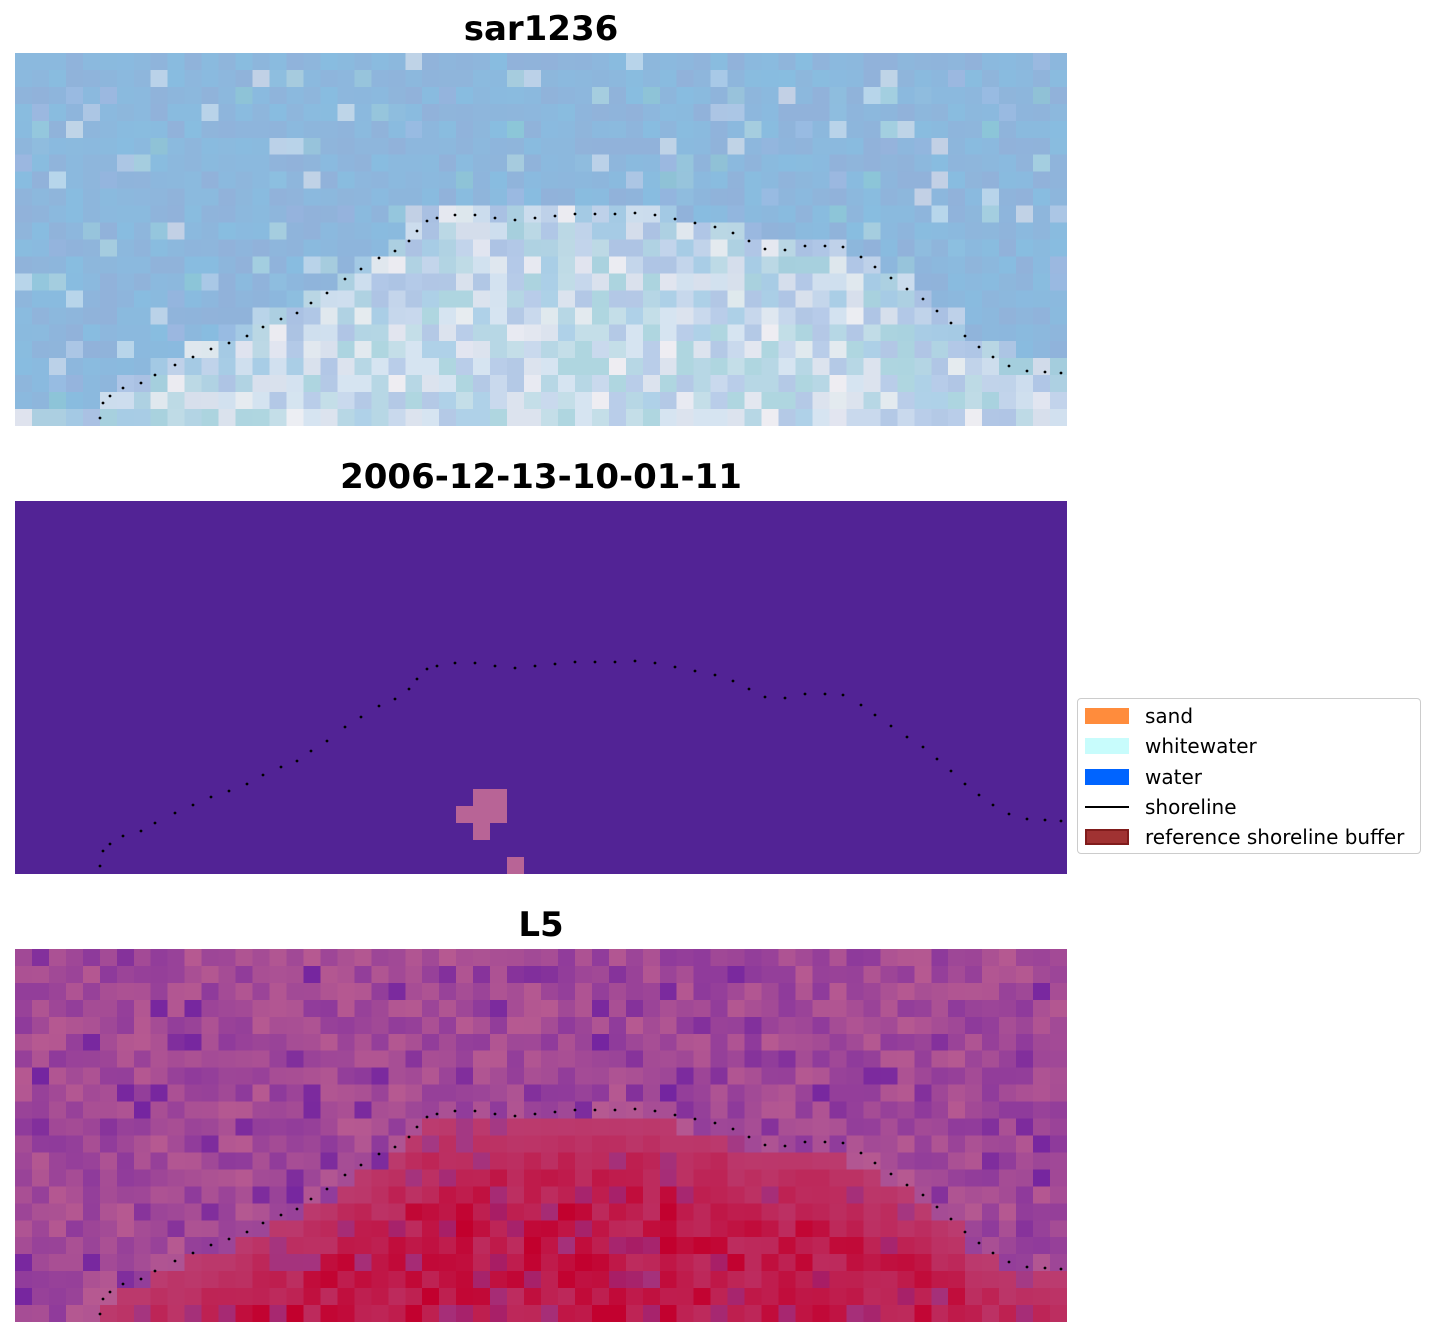  Describe the element at coordinates (541, 29) in the screenshot. I see `panel-title-rgb: sar1236` at that location.